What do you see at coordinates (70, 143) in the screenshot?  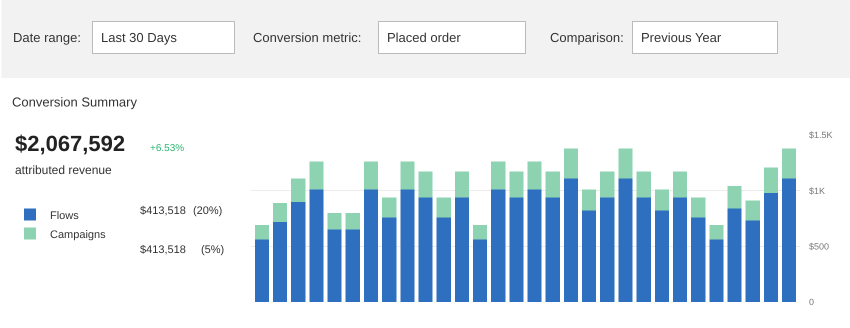 I see `text: $2,067,592` at bounding box center [70, 143].